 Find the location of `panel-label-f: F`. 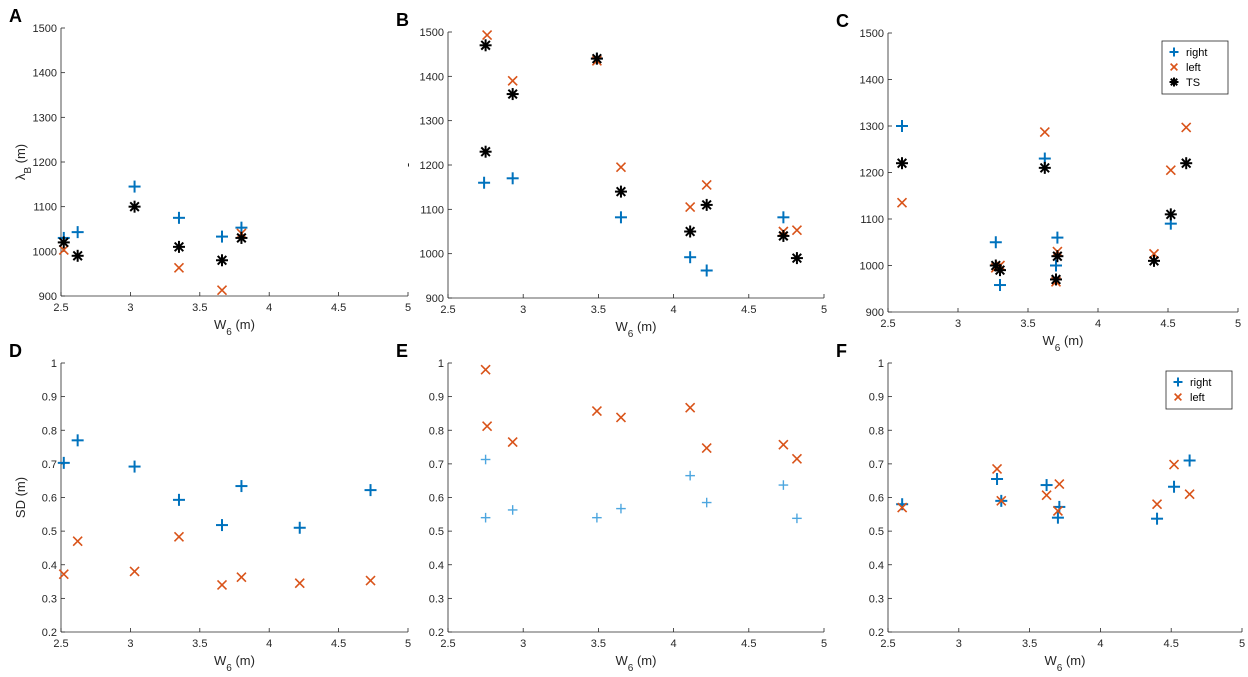

panel-label-f: F is located at coordinates (841, 351).